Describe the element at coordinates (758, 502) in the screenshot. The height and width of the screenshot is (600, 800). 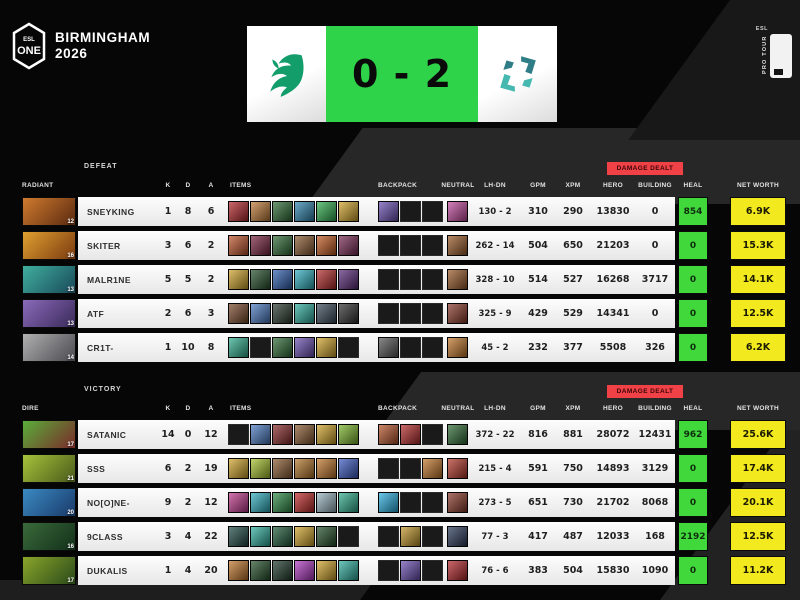
I see `networth-cell: 20.1K` at that location.